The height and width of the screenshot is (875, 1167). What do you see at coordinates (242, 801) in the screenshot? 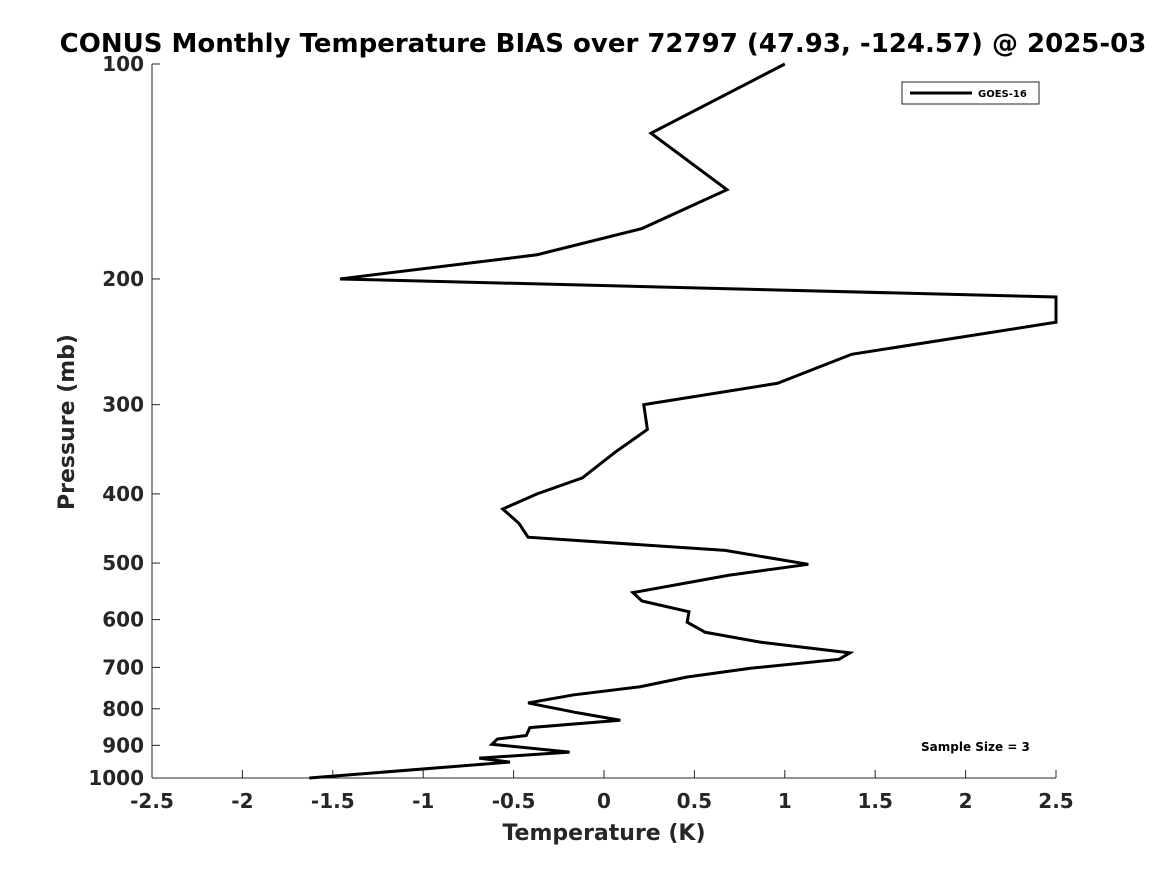
I see `x-tick-label: -2` at bounding box center [242, 801].